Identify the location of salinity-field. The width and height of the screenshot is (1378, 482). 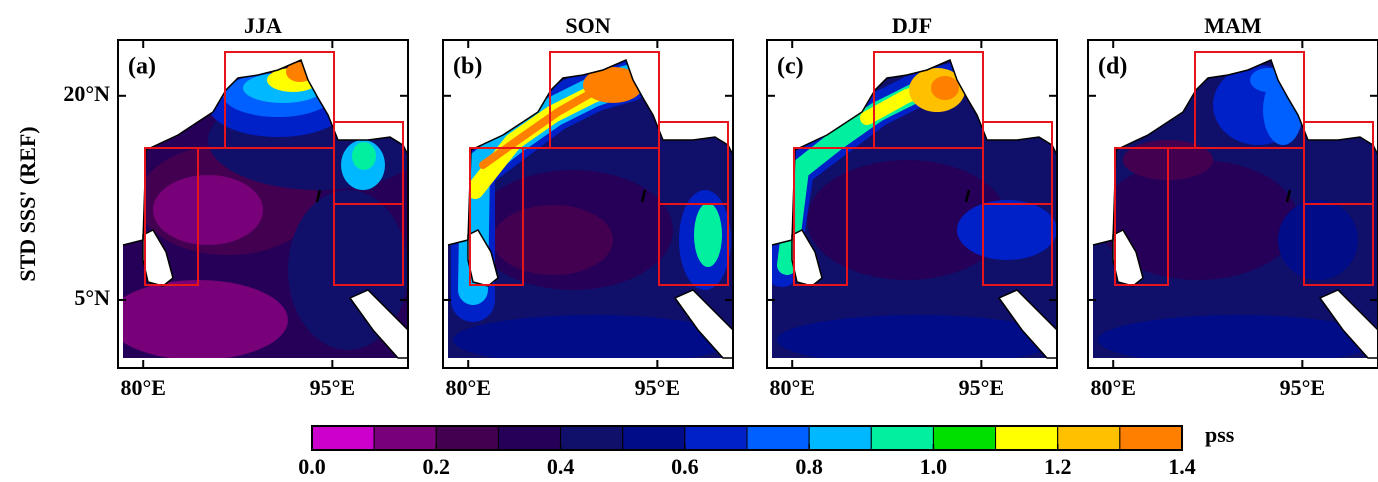
(914, 209).